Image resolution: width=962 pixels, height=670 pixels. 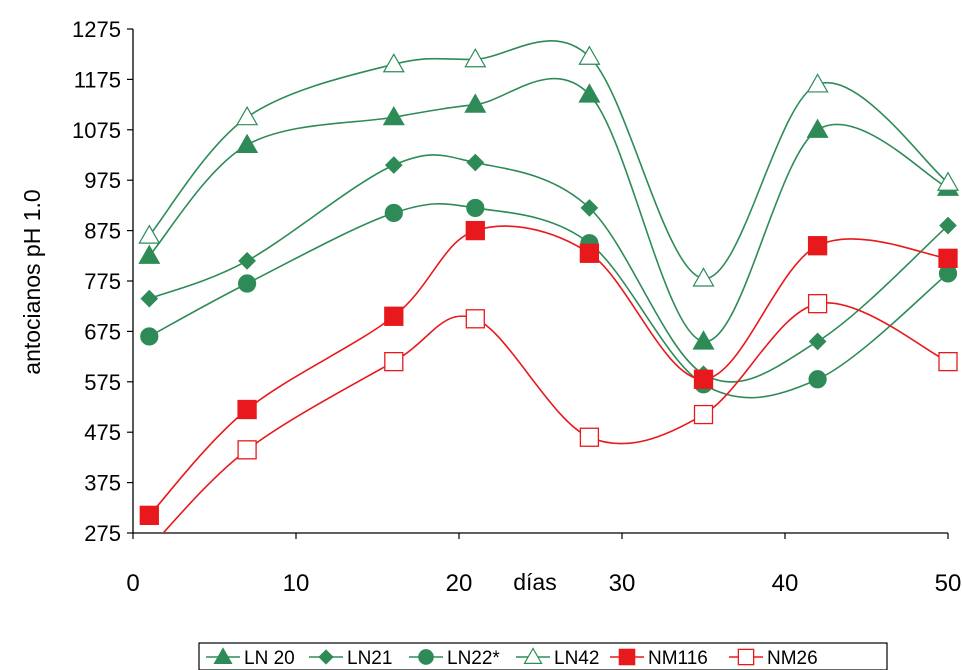 What do you see at coordinates (948, 583) in the screenshot?
I see `x-tick-label: 50` at bounding box center [948, 583].